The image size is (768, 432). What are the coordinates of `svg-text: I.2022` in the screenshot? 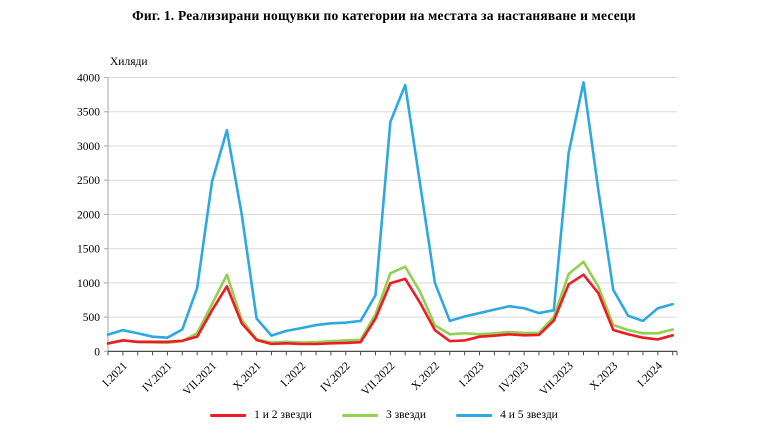 It's located at (294, 375).